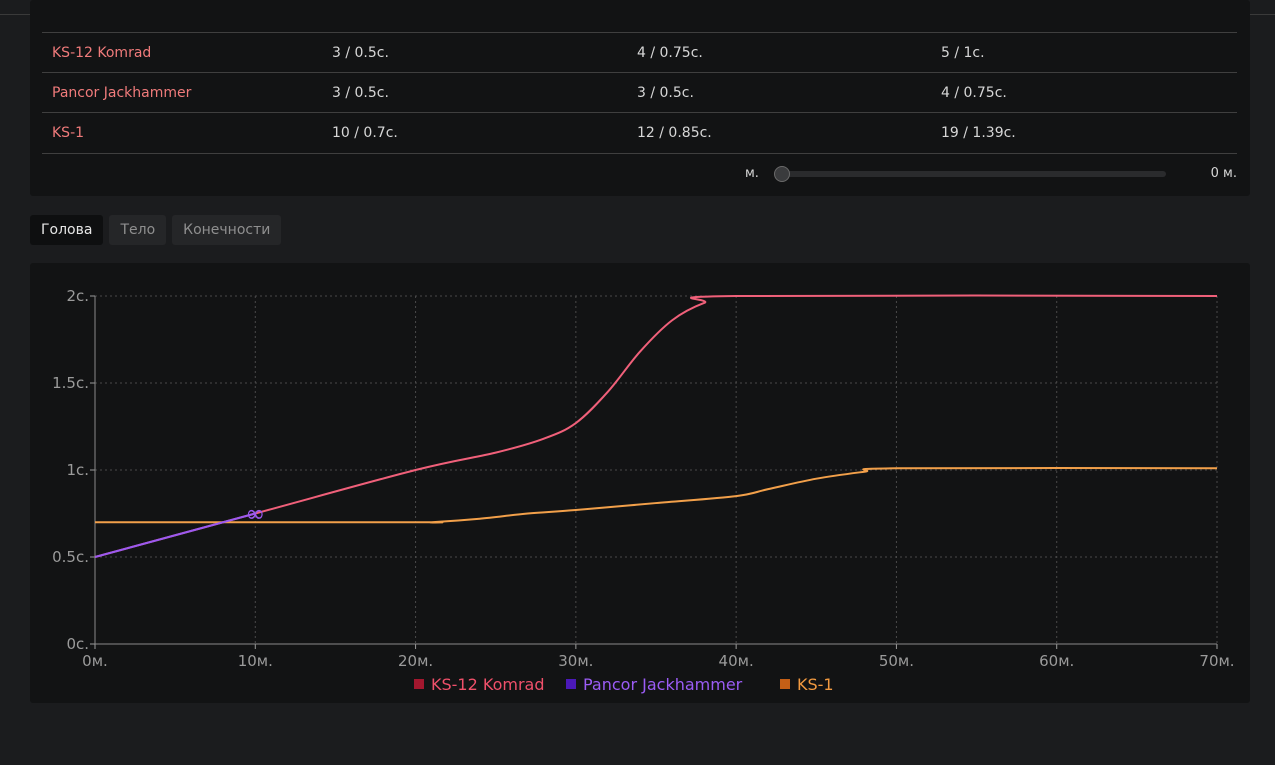 The image size is (1275, 765). What do you see at coordinates (1056, 661) in the screenshot?
I see `x-tick-label: 60м.` at bounding box center [1056, 661].